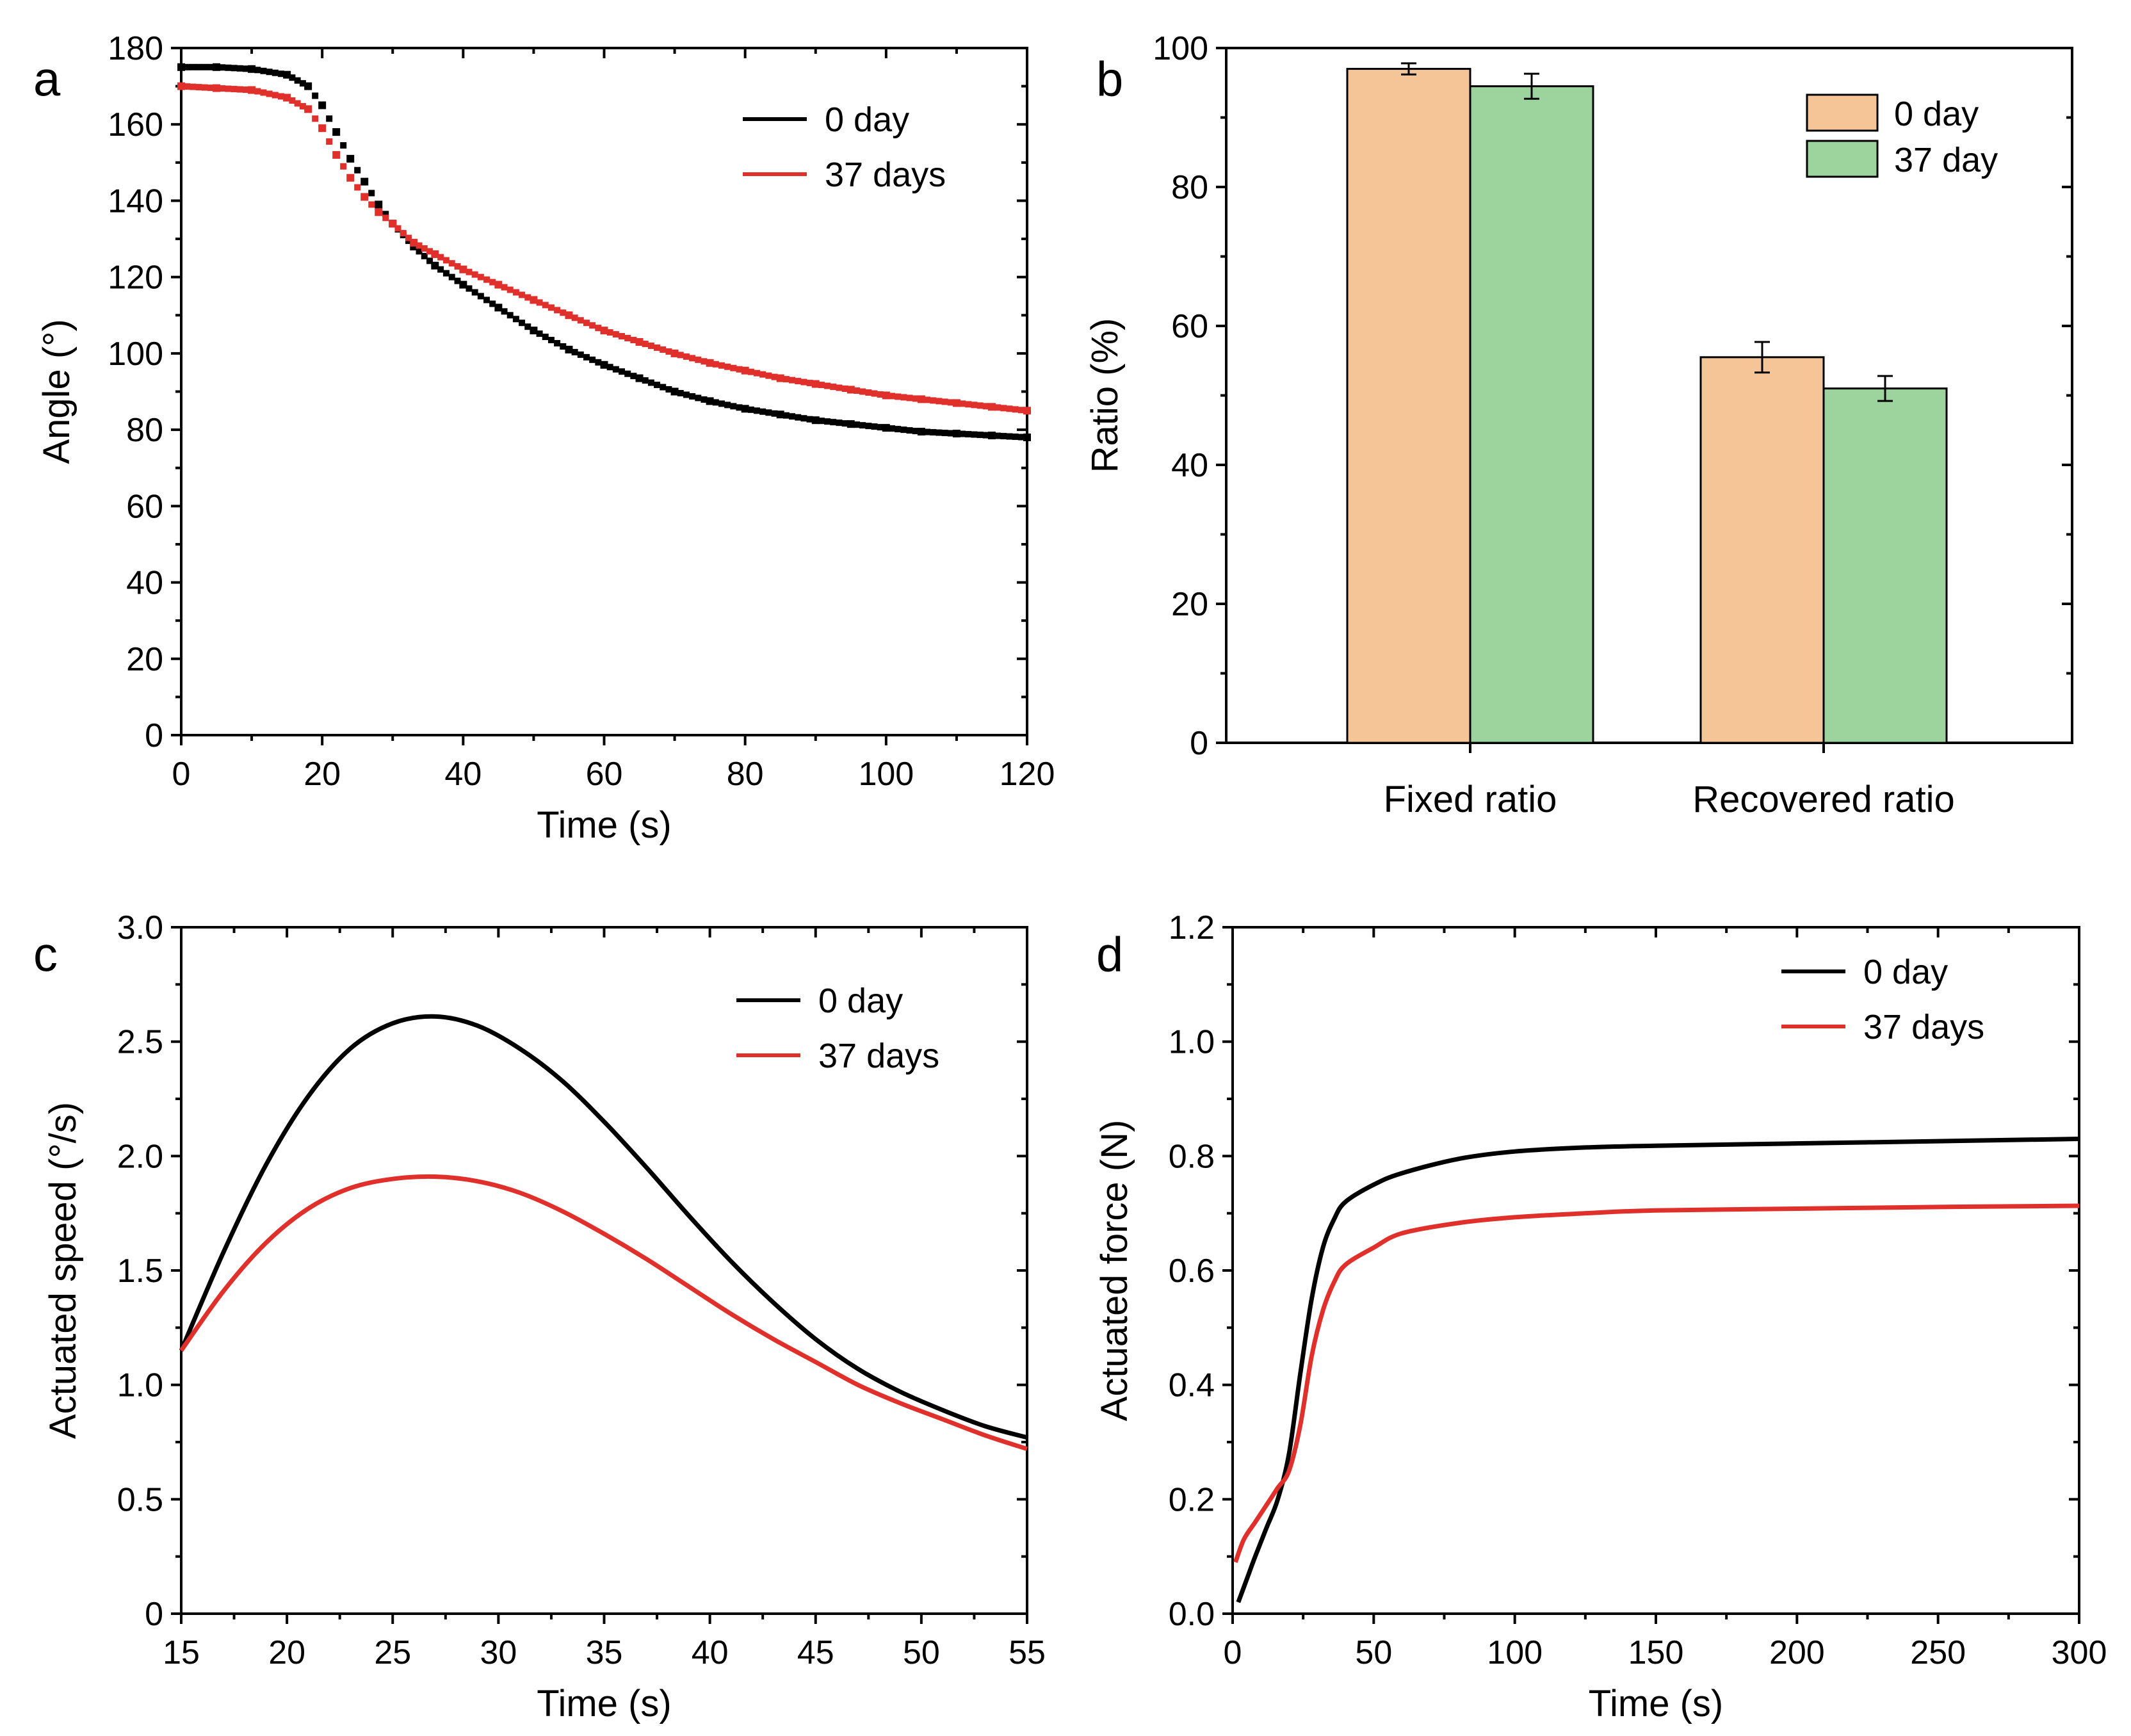 The height and width of the screenshot is (1736, 2131). Describe the element at coordinates (1192, 1042) in the screenshot. I see `y-tick-label: 1.0` at that location.